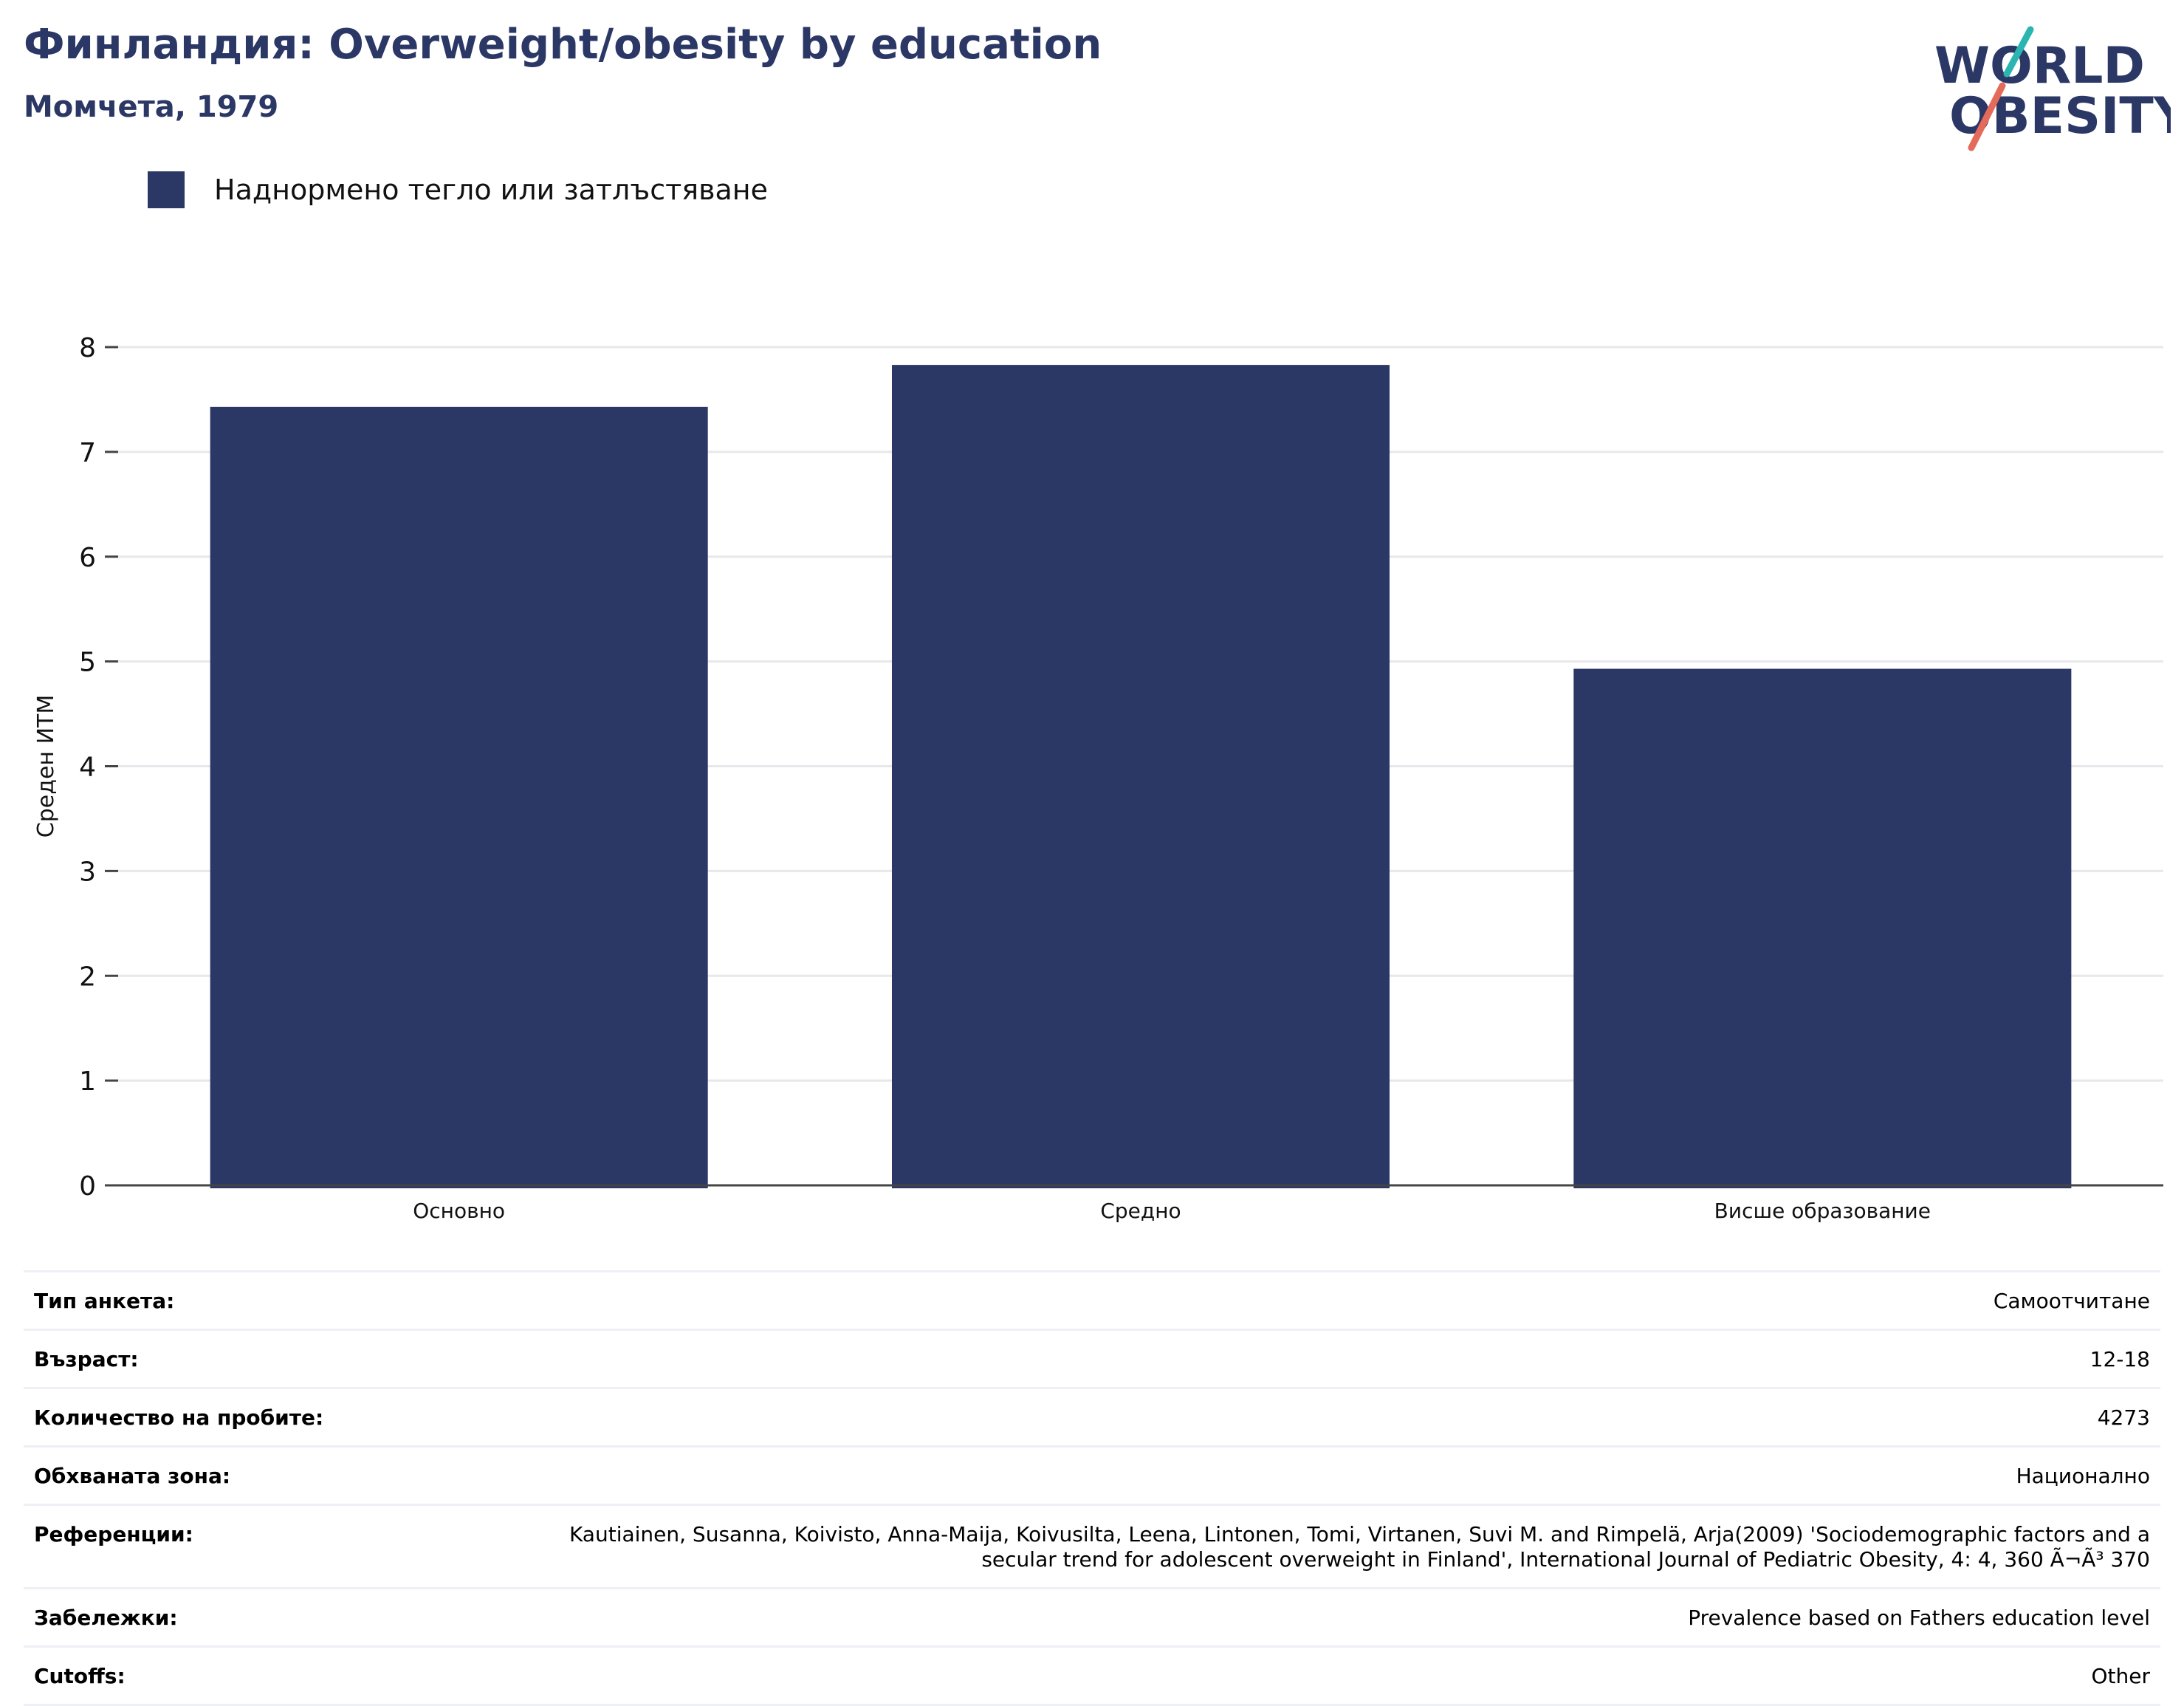 The image size is (2184, 1706). What do you see at coordinates (87, 1186) in the screenshot?
I see `y-tick-label: 0` at bounding box center [87, 1186].